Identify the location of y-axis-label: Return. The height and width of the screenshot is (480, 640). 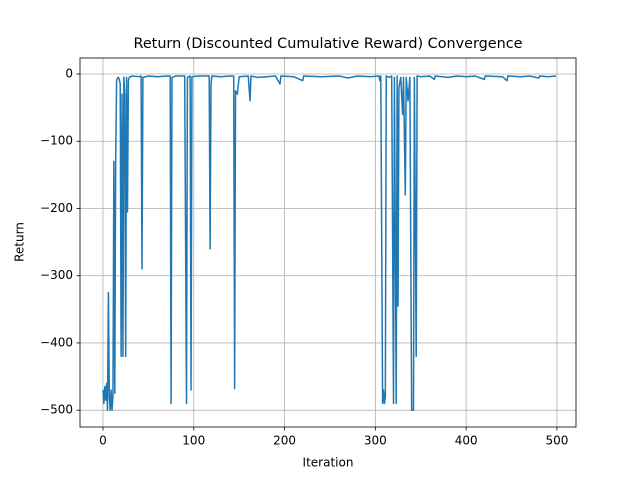
(20, 242).